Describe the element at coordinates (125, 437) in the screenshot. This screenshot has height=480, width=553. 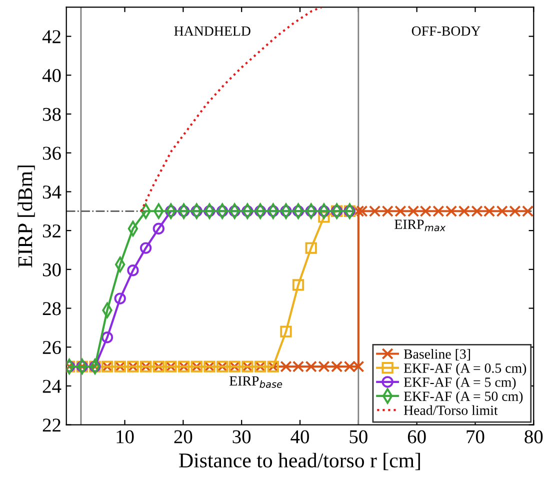
I see `x-tick-label: 10` at that location.